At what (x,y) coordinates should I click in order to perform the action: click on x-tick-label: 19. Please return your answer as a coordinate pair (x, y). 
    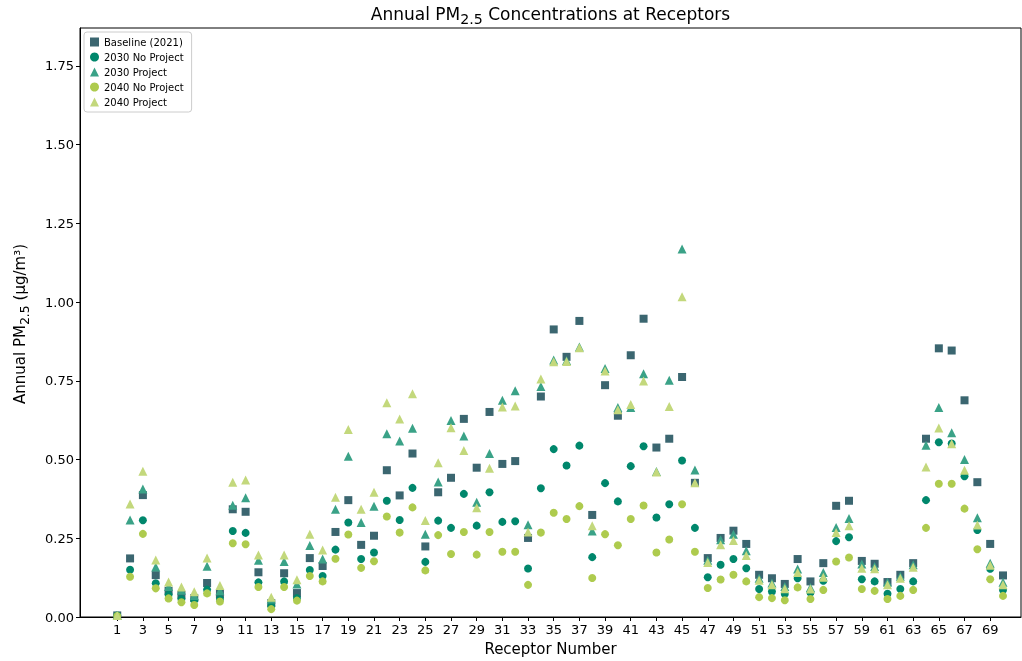
    Looking at the image, I should click on (348, 629).